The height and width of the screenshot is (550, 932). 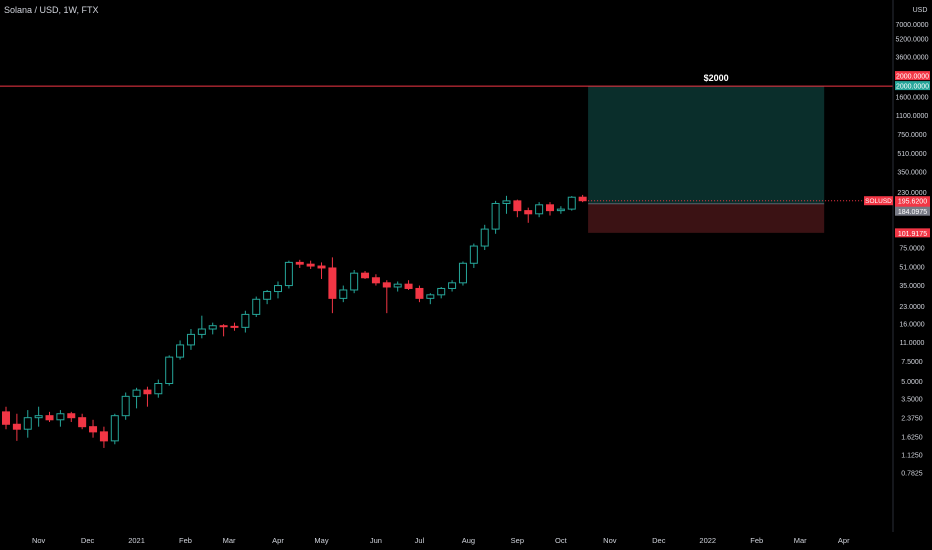 What do you see at coordinates (912, 400) in the screenshot?
I see `price-tick-label: 3.5000` at bounding box center [912, 400].